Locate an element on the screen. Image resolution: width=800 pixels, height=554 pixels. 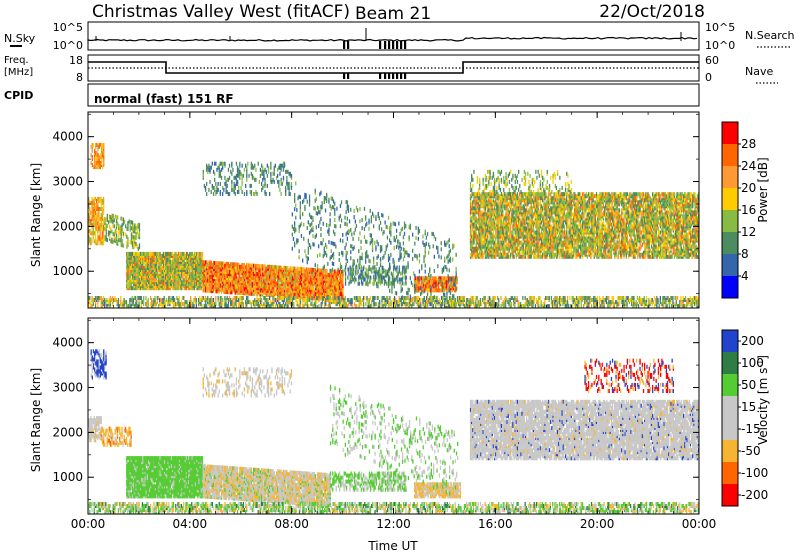
cpid-panel: CPID normal (fast) 151 RF is located at coordinates (352, 95).